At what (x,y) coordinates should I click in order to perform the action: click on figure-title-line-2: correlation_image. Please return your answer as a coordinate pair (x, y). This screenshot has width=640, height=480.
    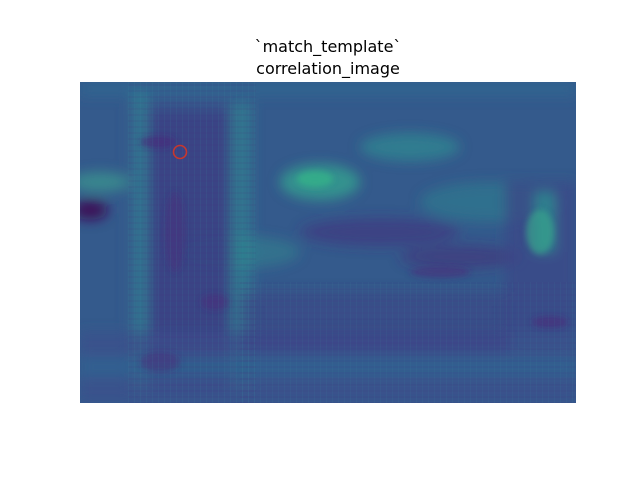
    Looking at the image, I should click on (328, 68).